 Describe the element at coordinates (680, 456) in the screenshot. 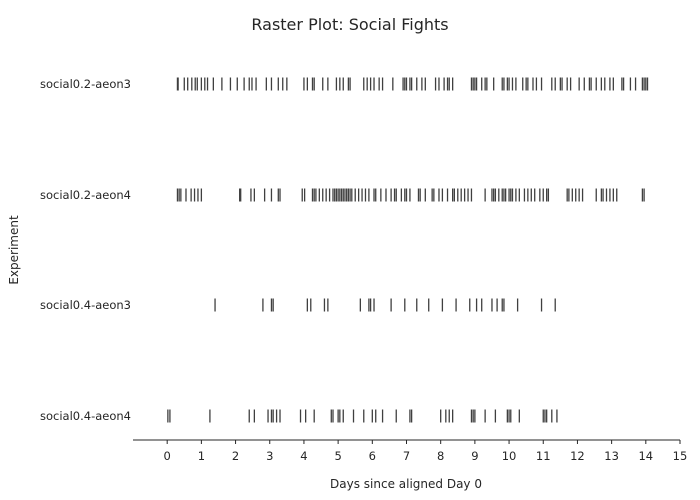

I see `x-tick-label: 15` at that location.